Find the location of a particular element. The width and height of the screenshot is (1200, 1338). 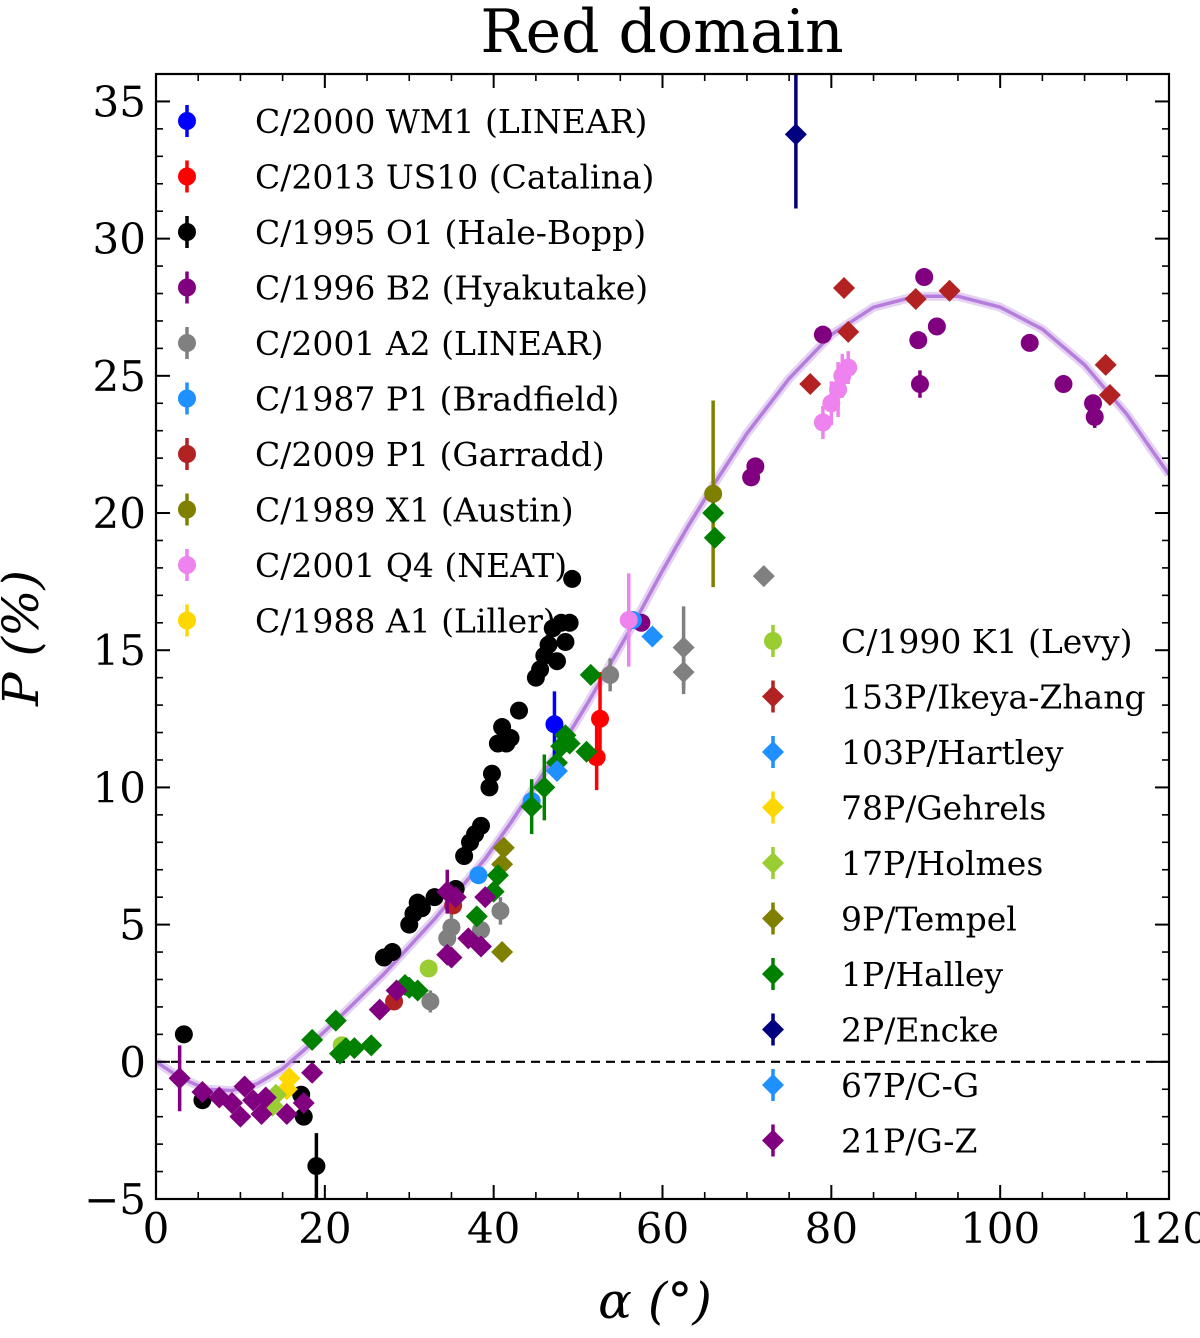

x-tick-label: 80 is located at coordinates (831, 1228).